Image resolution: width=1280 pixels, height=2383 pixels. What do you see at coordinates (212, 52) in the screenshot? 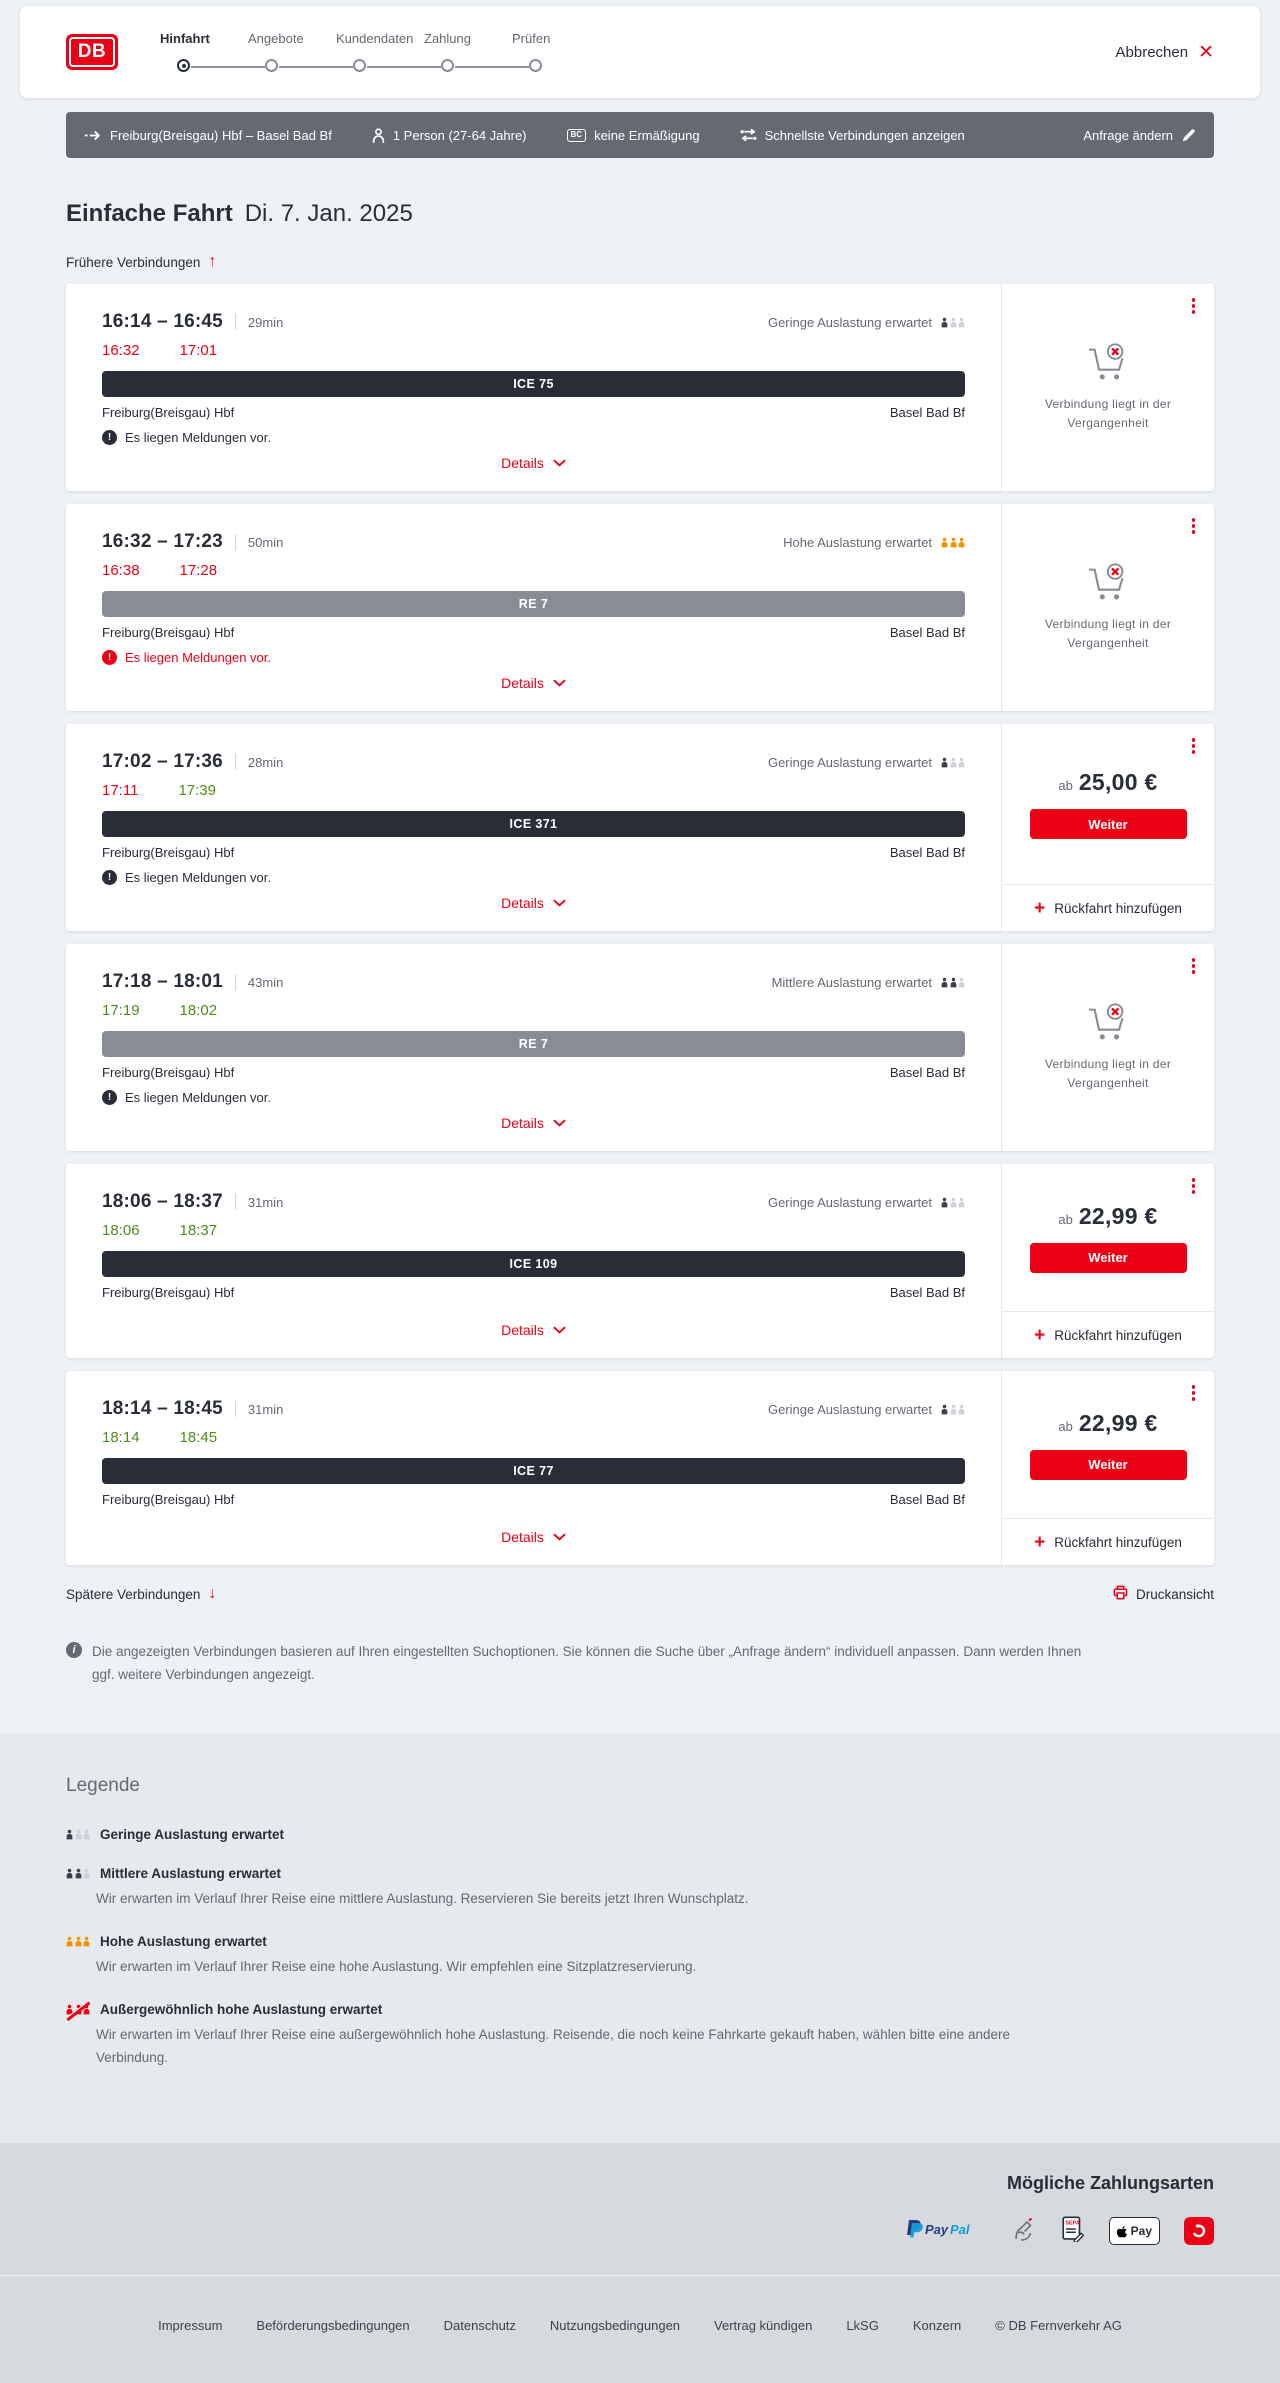
I see `step-hinfahrt: Hinfahrt` at bounding box center [212, 52].